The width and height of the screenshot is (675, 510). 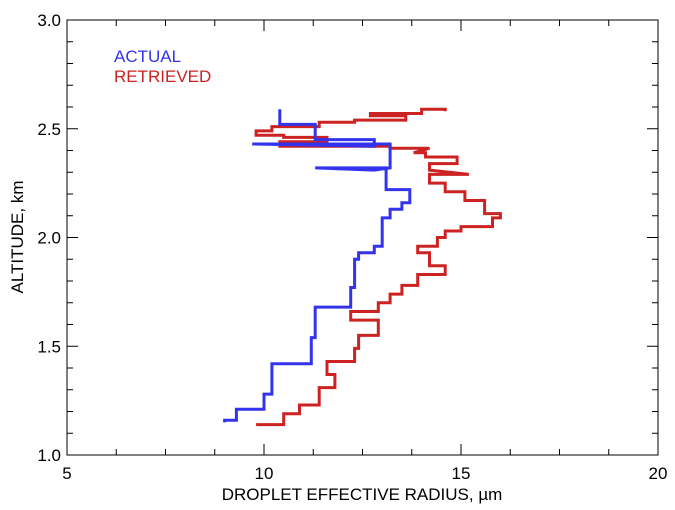 I want to click on x-axis-title: DROPLET EFFECTIVE RADIUS, µm, so click(x=362, y=494).